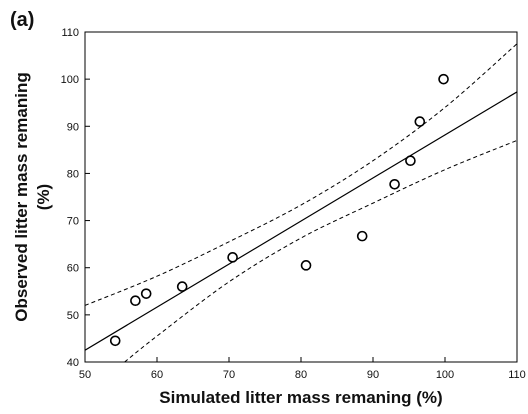 Image resolution: width=528 pixels, height=414 pixels. Describe the element at coordinates (73, 316) in the screenshot. I see `y-tick-label-1: 50` at that location.